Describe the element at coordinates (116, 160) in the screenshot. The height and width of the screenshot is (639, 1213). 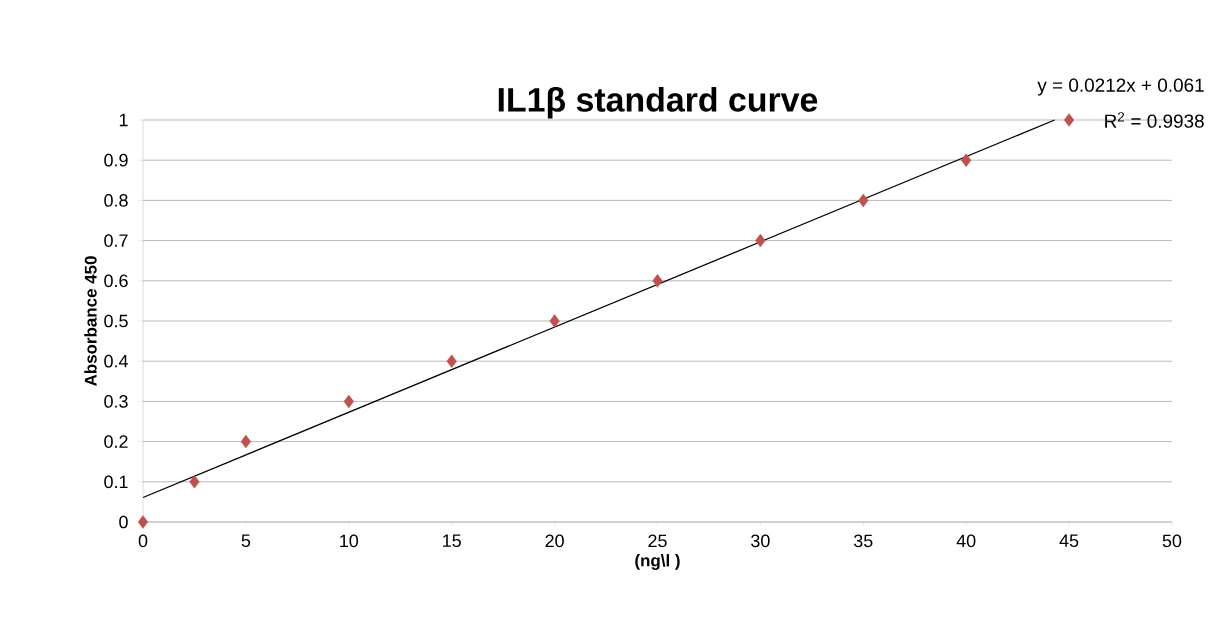
I see `y-tick-label: 0.9` at that location.